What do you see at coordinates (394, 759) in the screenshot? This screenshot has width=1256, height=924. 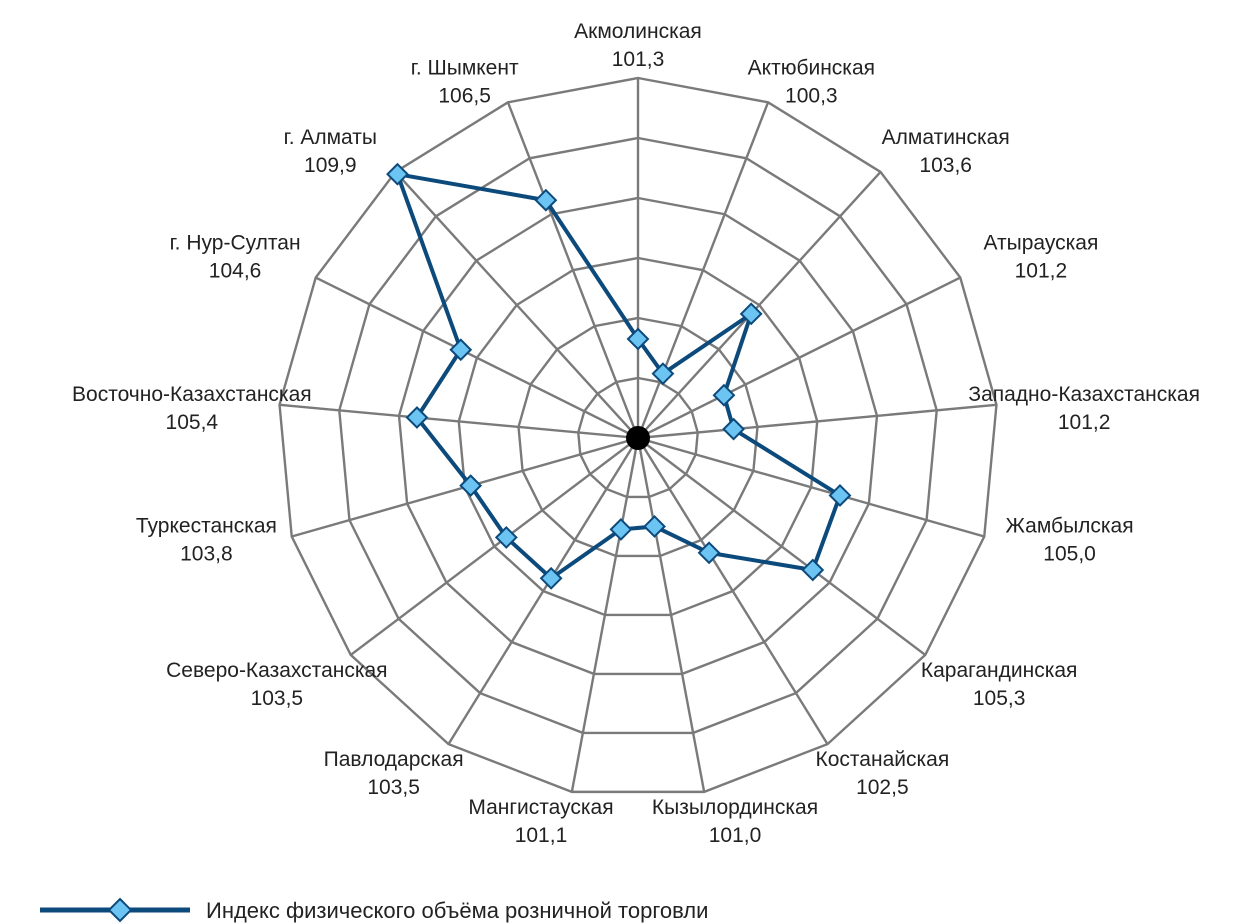 I see `category-label: Павлодарская` at bounding box center [394, 759].